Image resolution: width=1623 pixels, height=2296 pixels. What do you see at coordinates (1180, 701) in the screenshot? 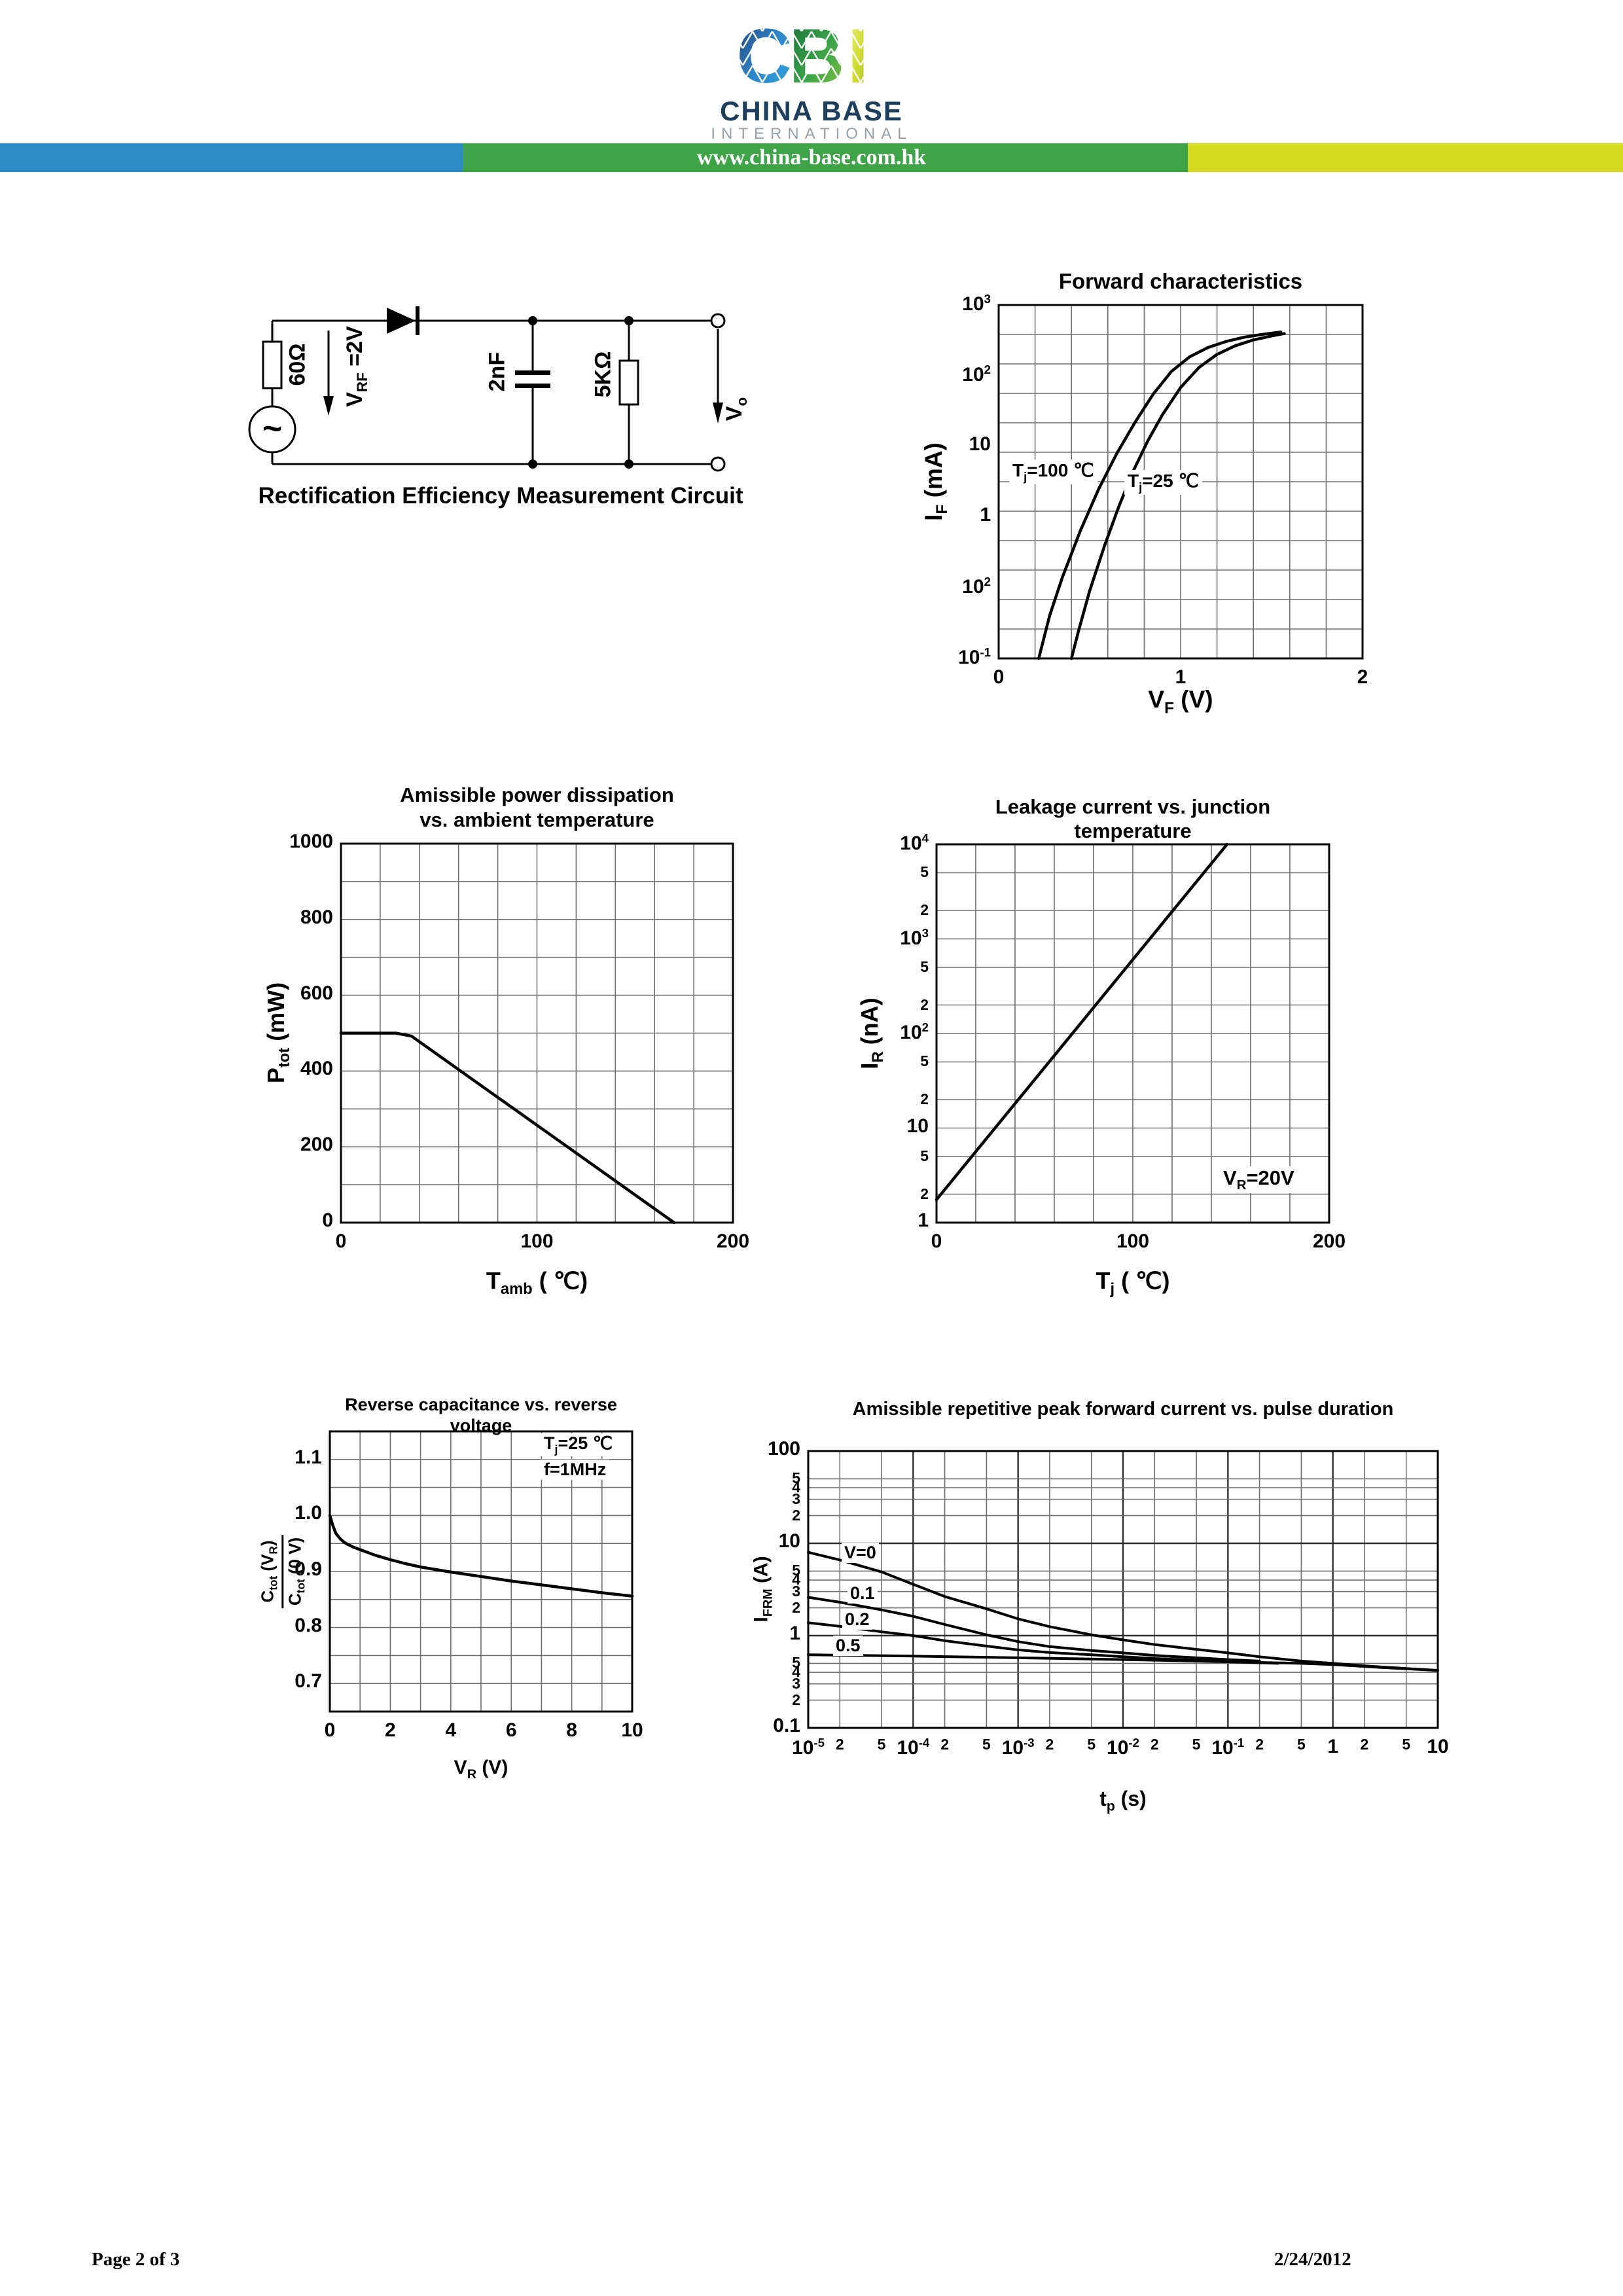
I see `x-axis-title: VF (V)` at bounding box center [1180, 701].